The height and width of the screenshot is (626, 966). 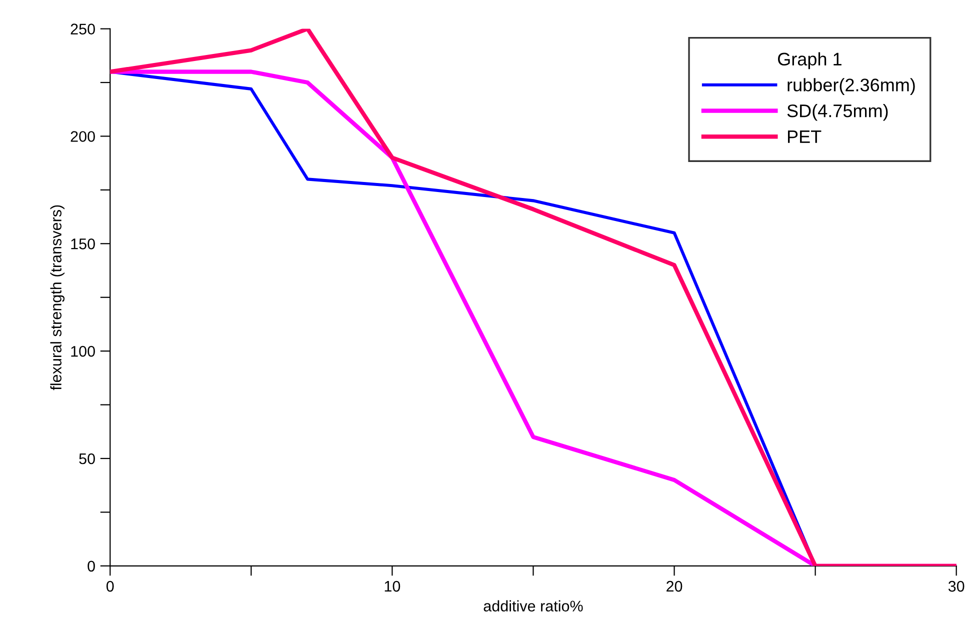 I want to click on y-tick-label: 100, so click(x=83, y=351).